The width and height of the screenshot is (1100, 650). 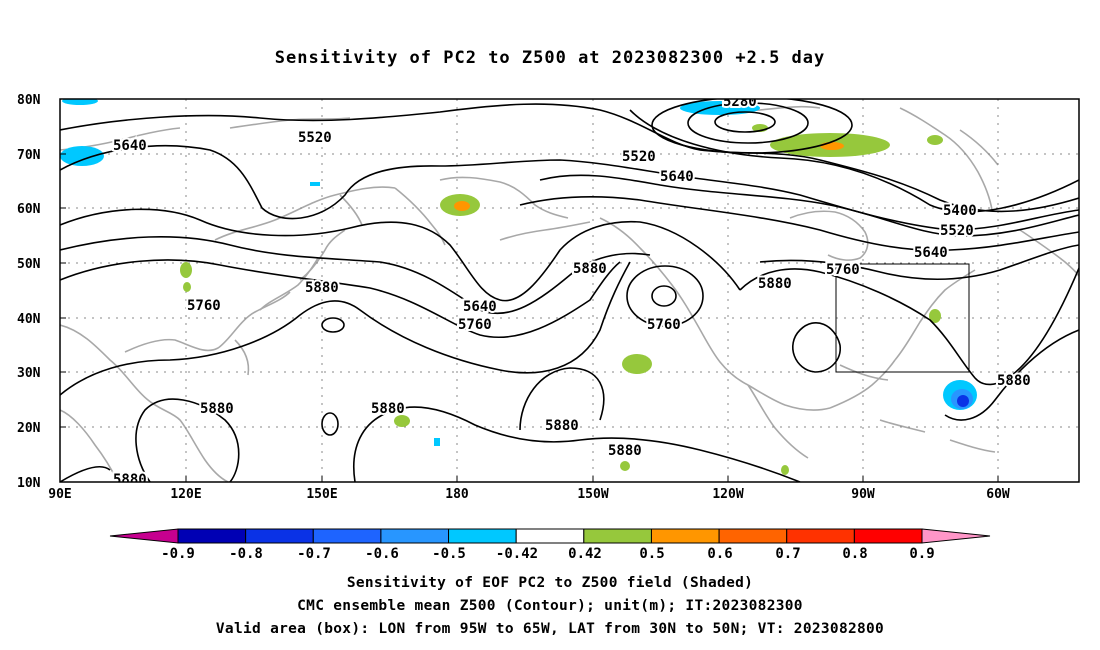 I want to click on lon-label: 180, so click(x=457, y=494).